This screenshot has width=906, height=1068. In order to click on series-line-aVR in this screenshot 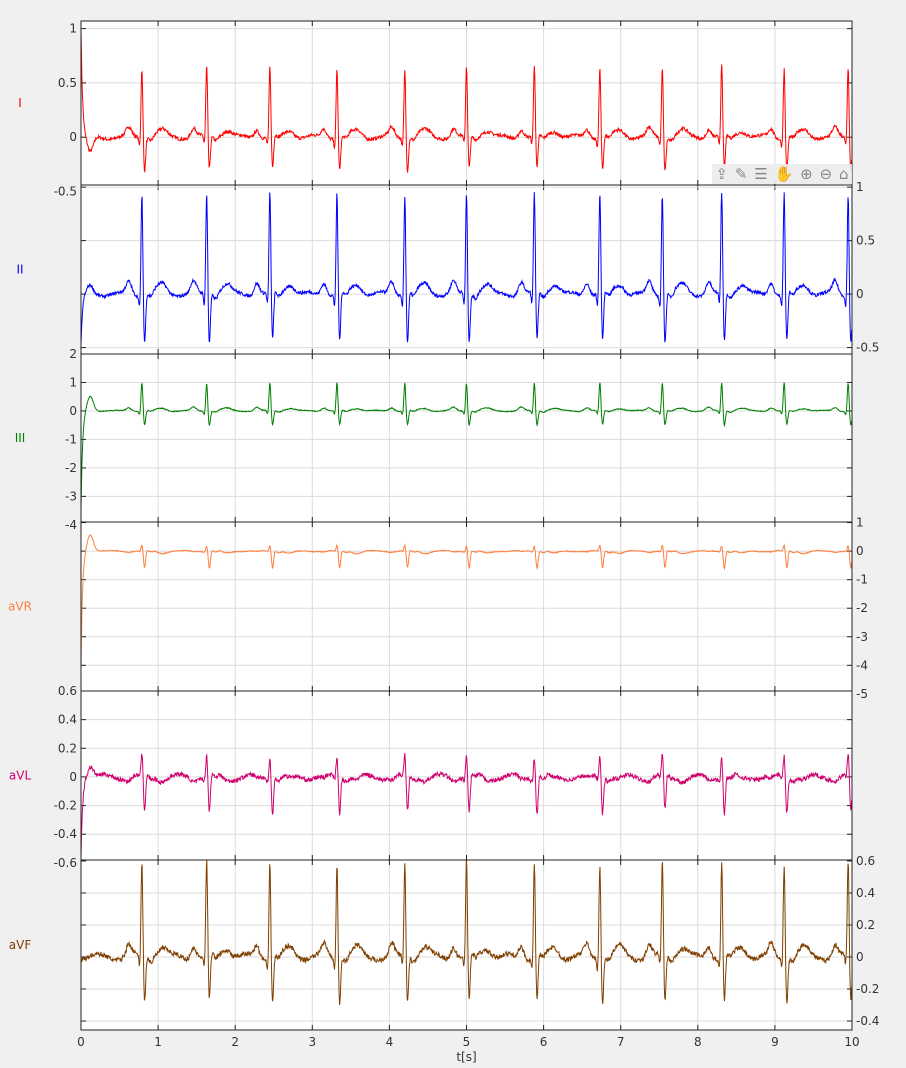, I will do `click(466, 600)`.